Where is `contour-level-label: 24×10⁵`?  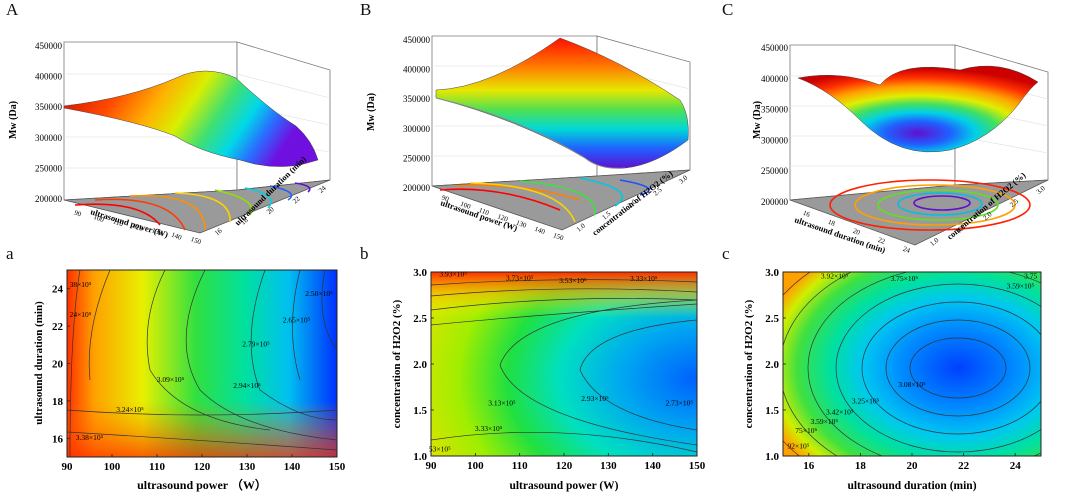 contour-level-label: 24×10⁵ is located at coordinates (81, 314).